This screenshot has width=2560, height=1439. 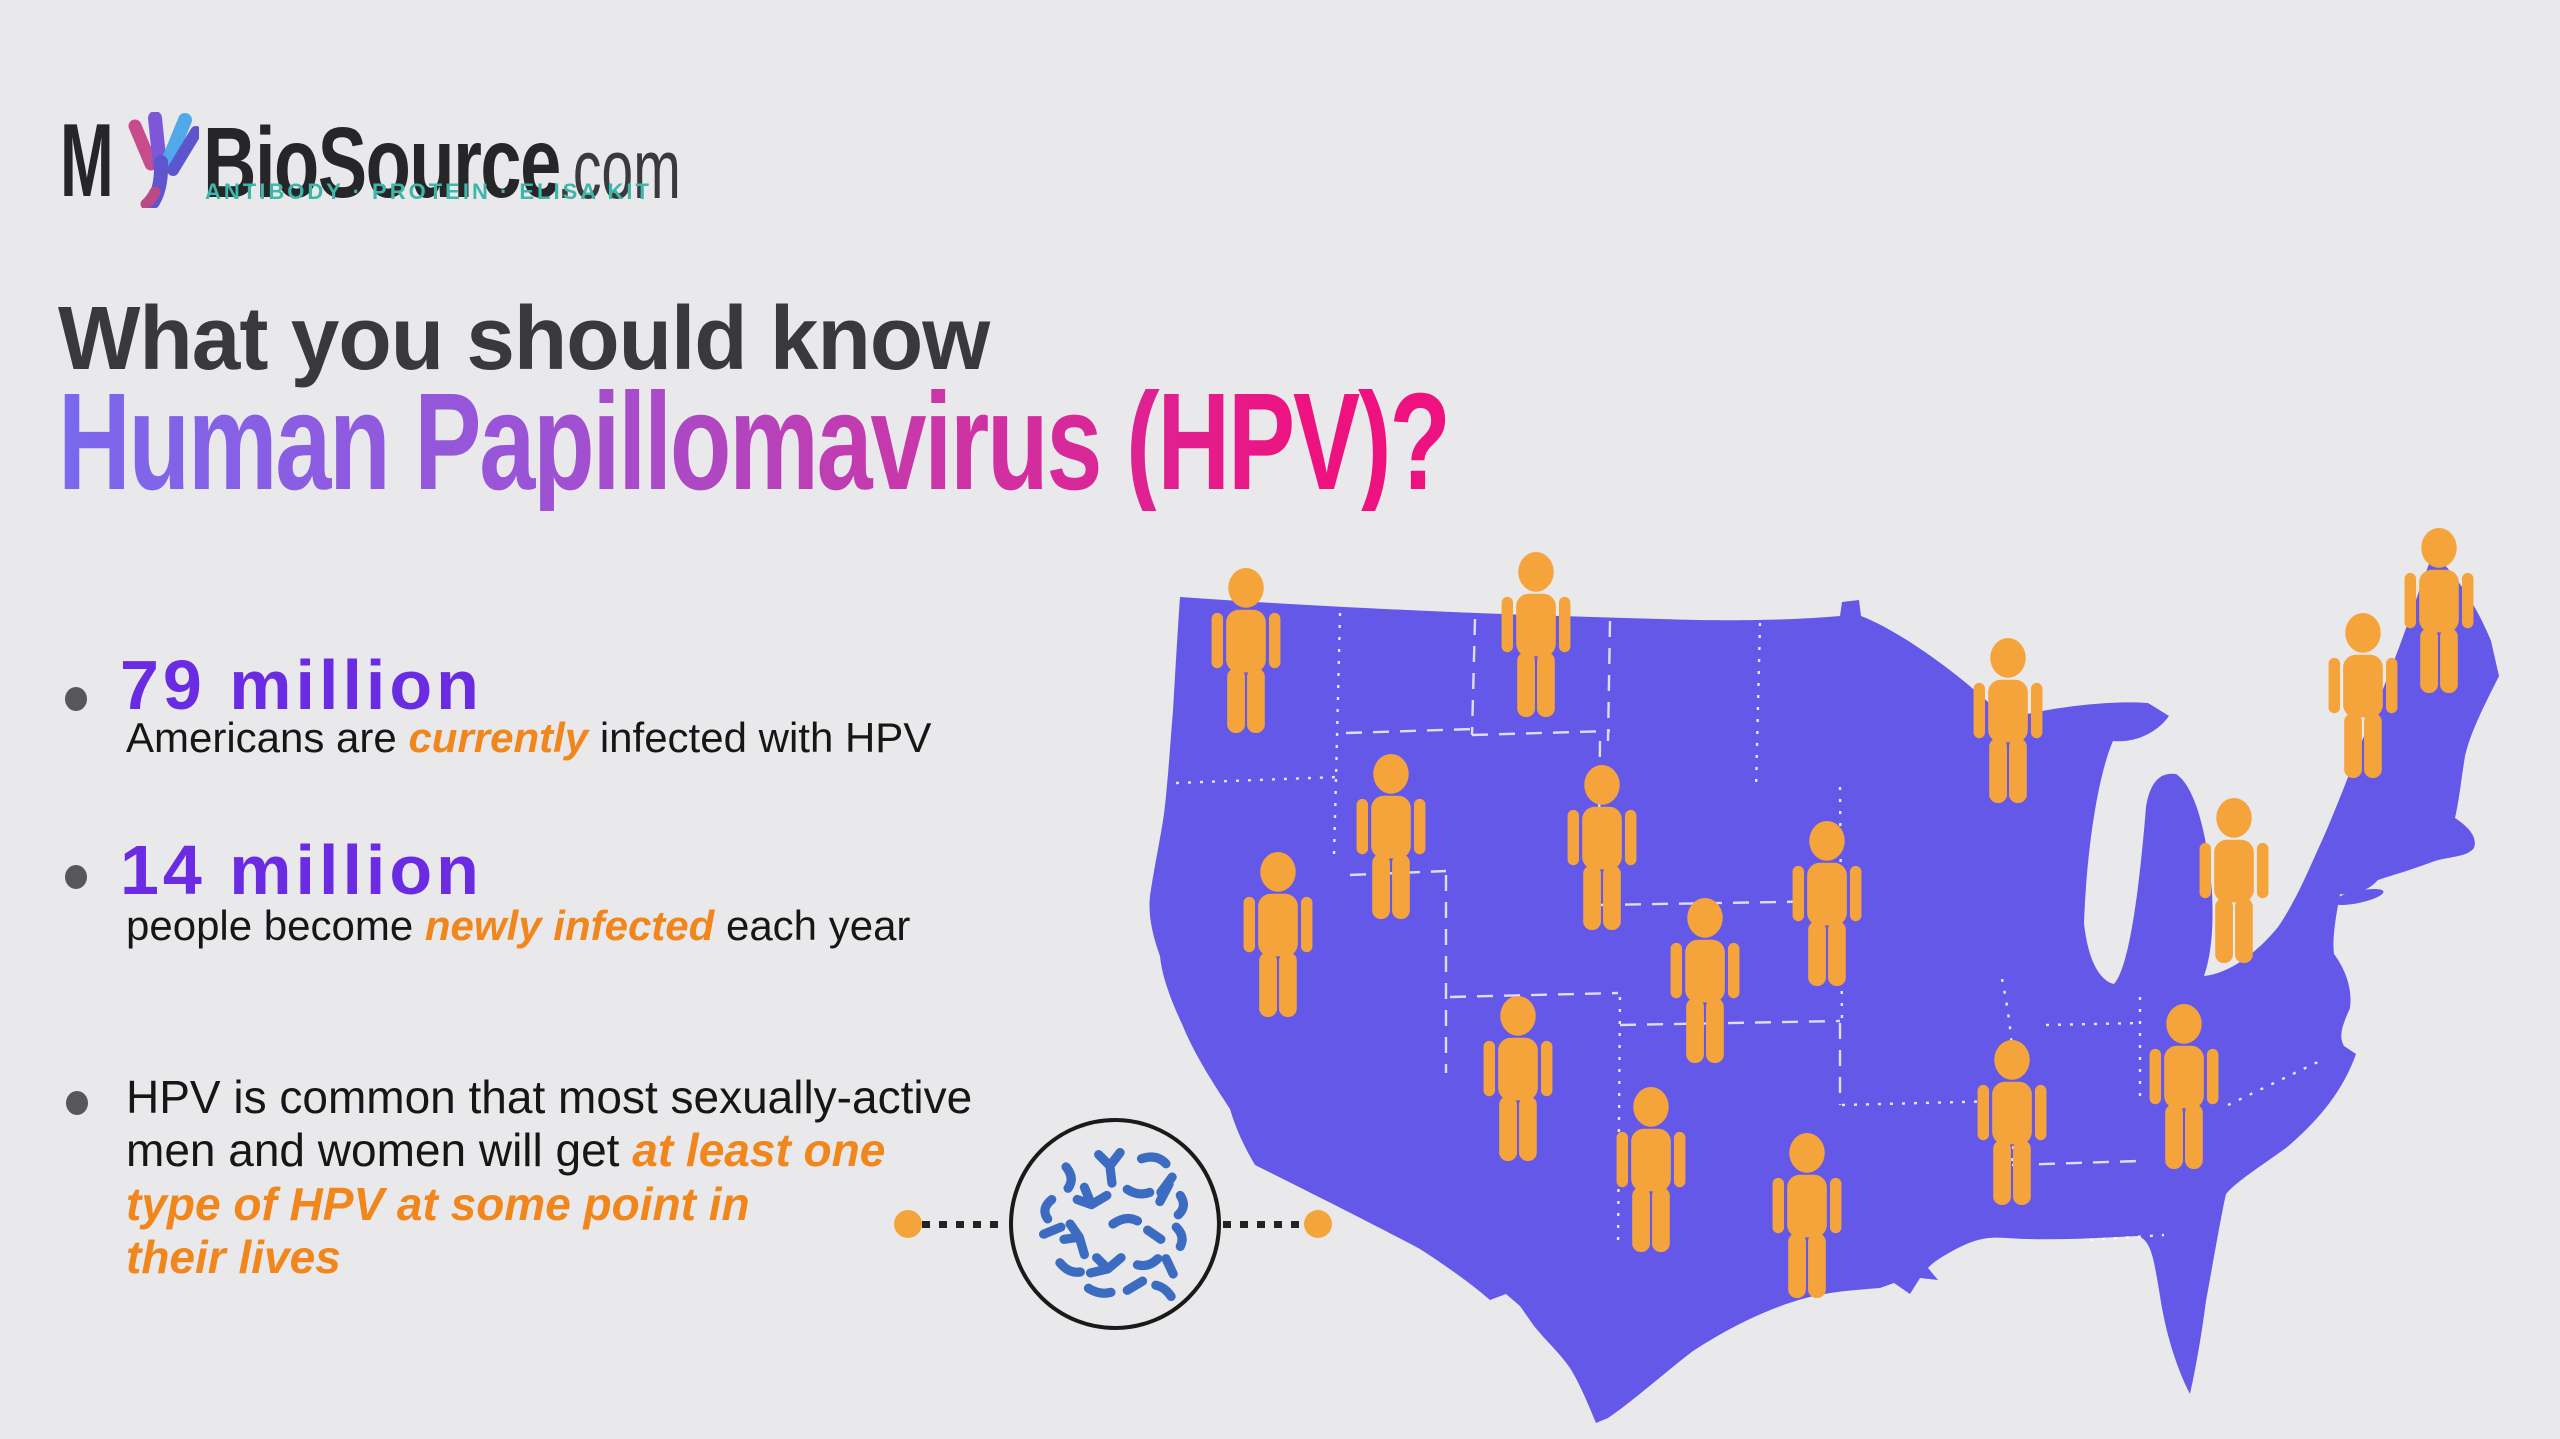 What do you see at coordinates (619, 169) in the screenshot?
I see `logo-tld: .com` at bounding box center [619, 169].